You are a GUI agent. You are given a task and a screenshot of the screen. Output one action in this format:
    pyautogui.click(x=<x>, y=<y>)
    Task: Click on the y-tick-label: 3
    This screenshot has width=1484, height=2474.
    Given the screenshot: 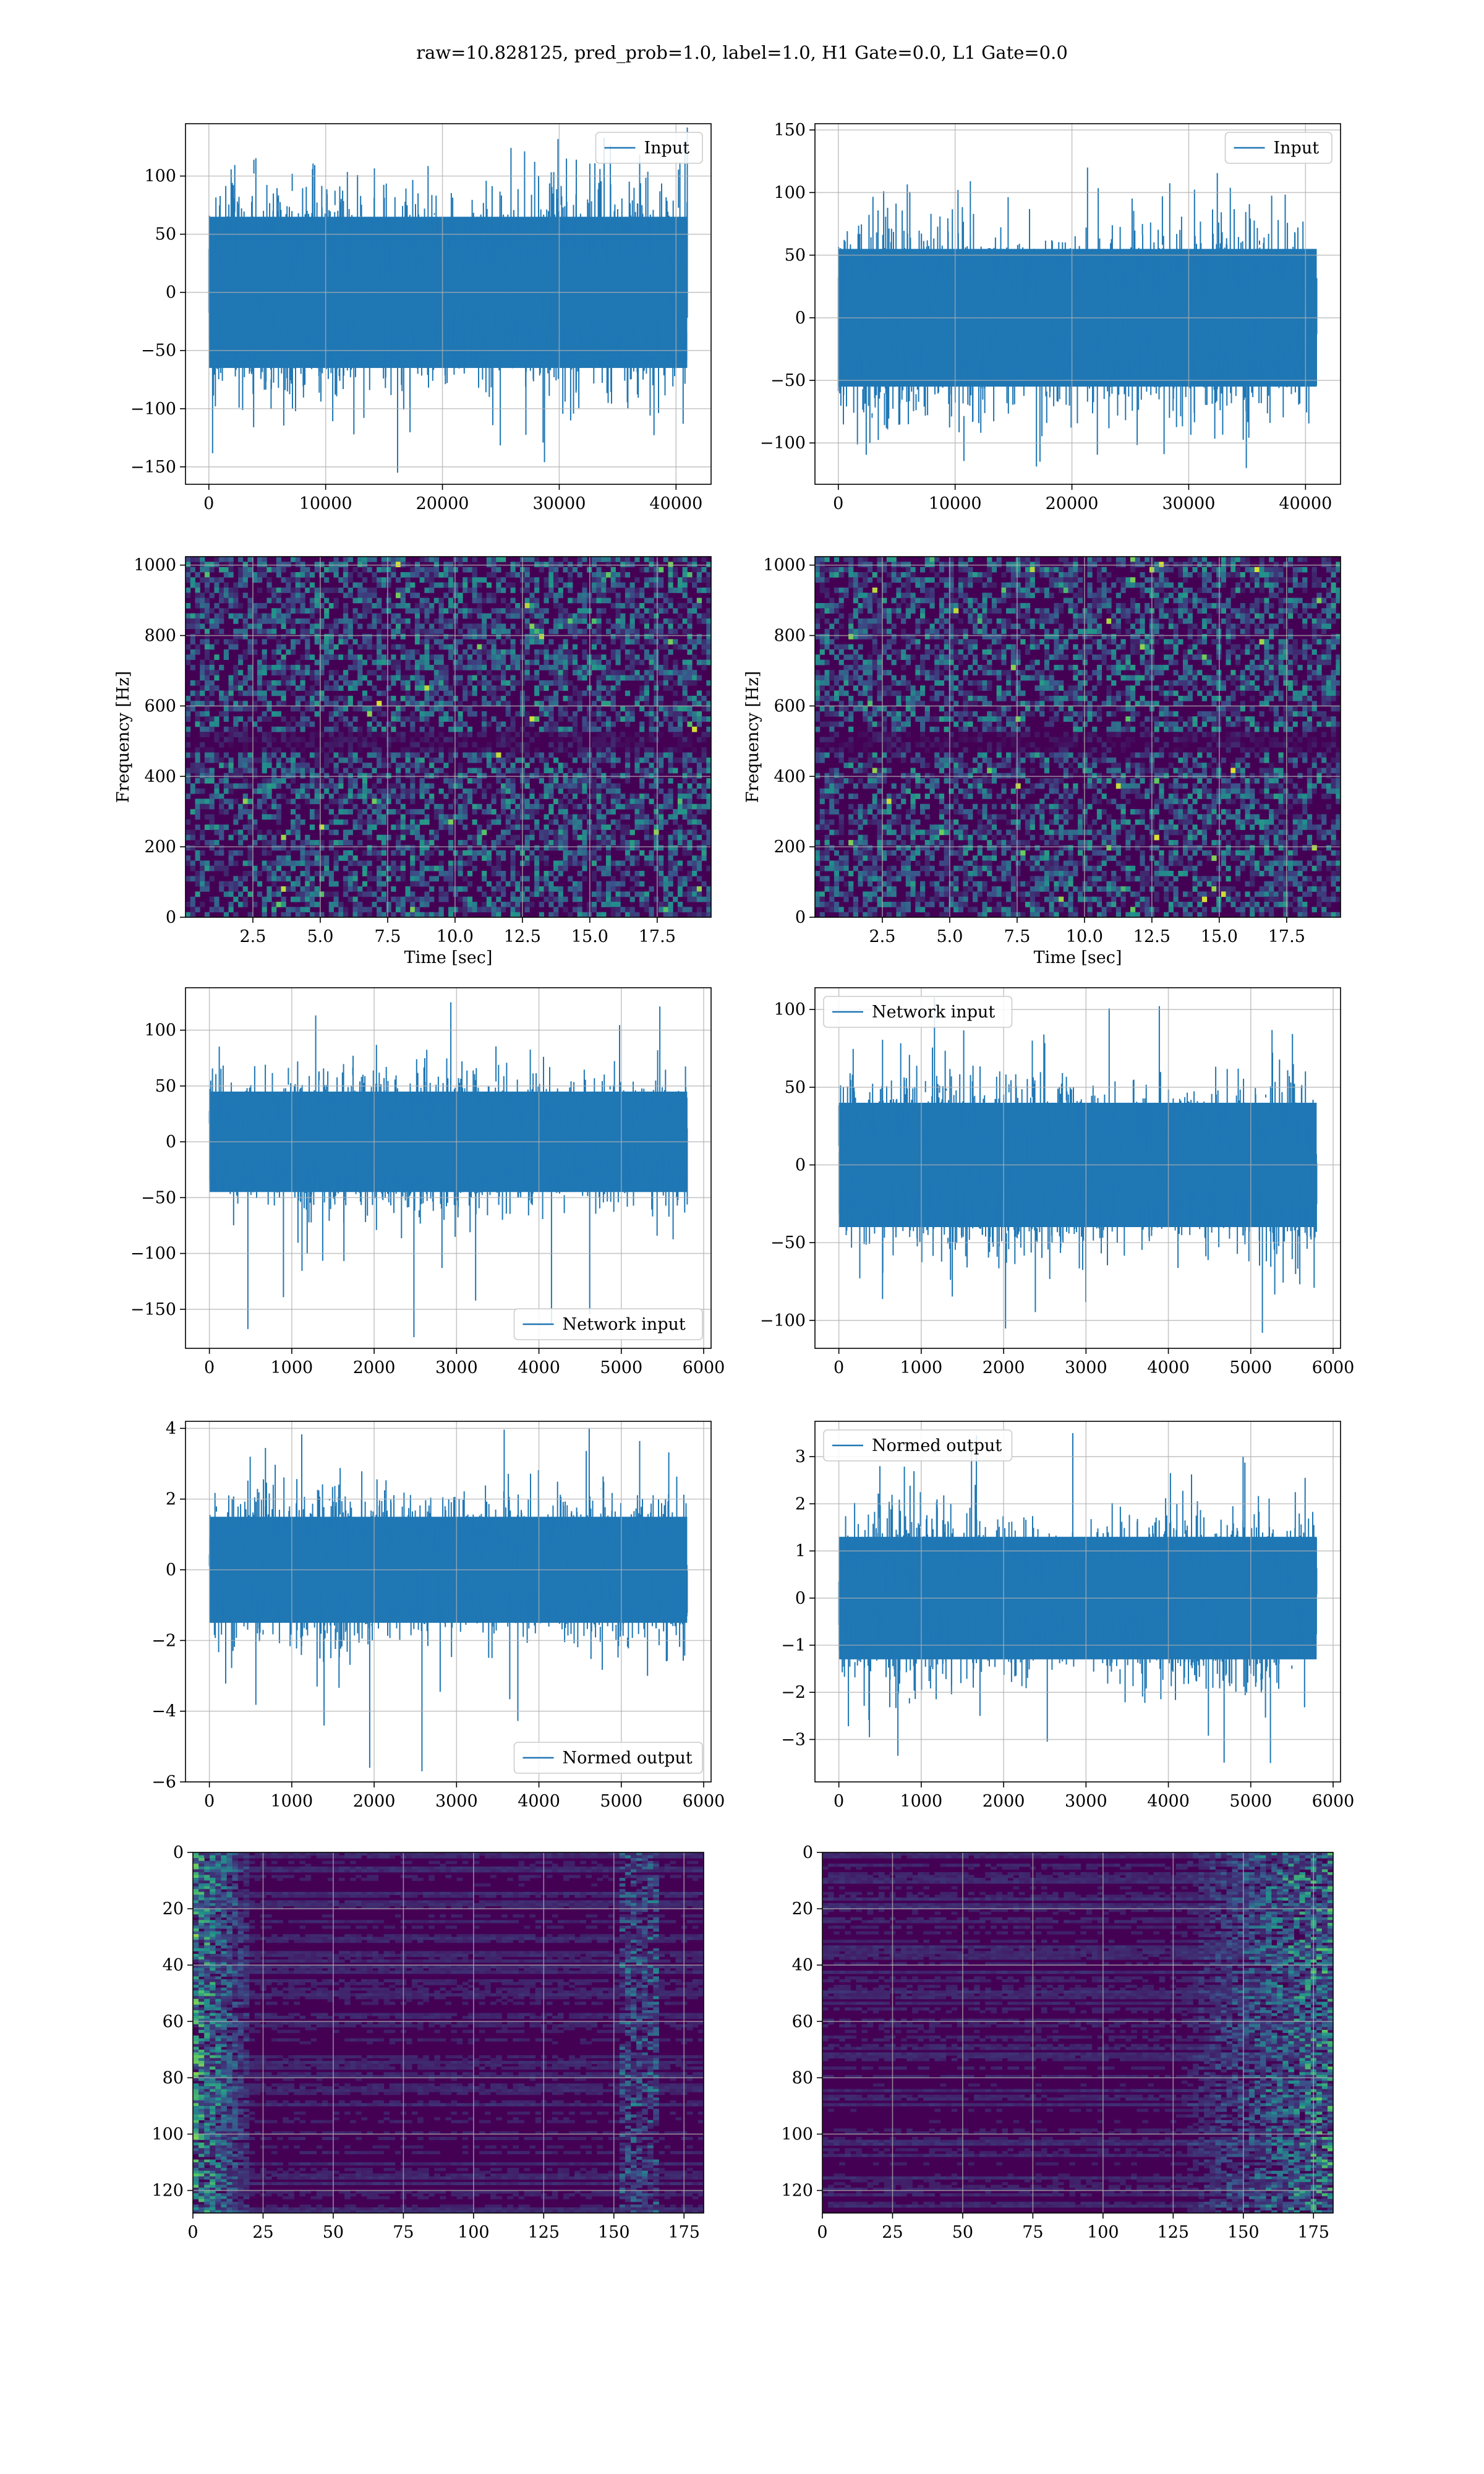 What is the action you would take?
    pyautogui.click(x=800, y=1457)
    